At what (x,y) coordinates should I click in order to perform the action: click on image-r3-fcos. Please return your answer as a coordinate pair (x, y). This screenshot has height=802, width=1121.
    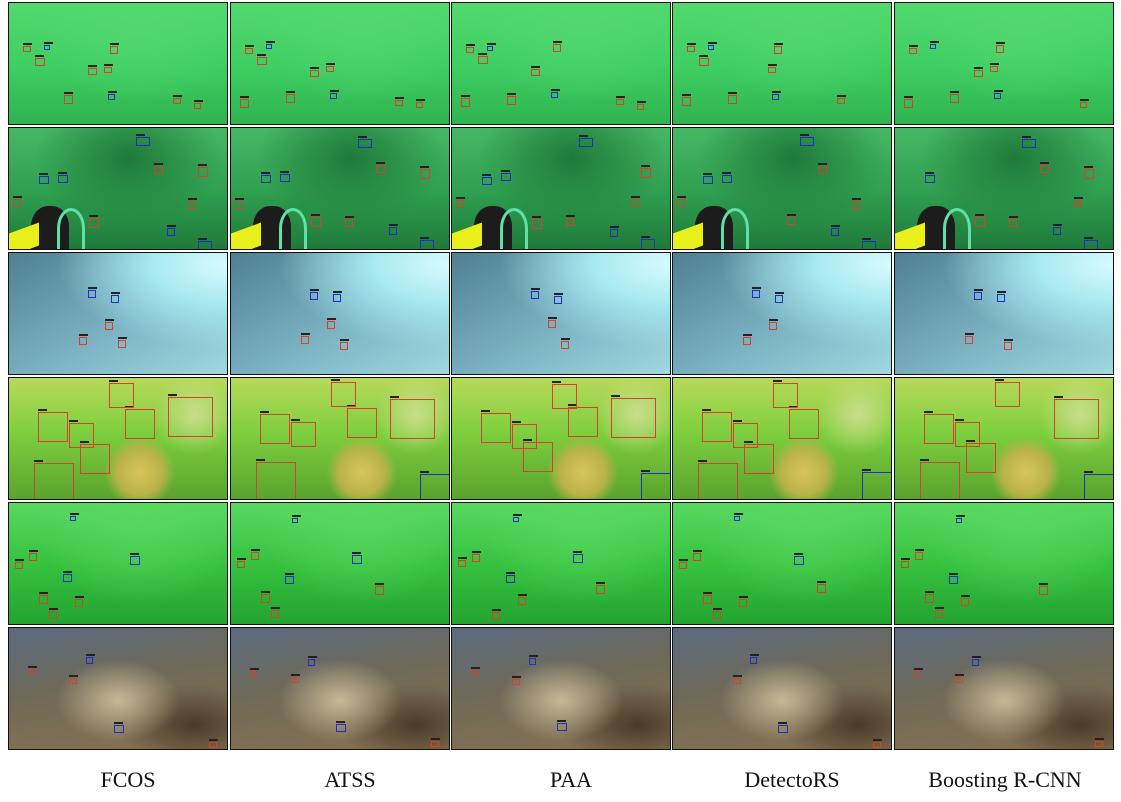
    Looking at the image, I should click on (118, 313).